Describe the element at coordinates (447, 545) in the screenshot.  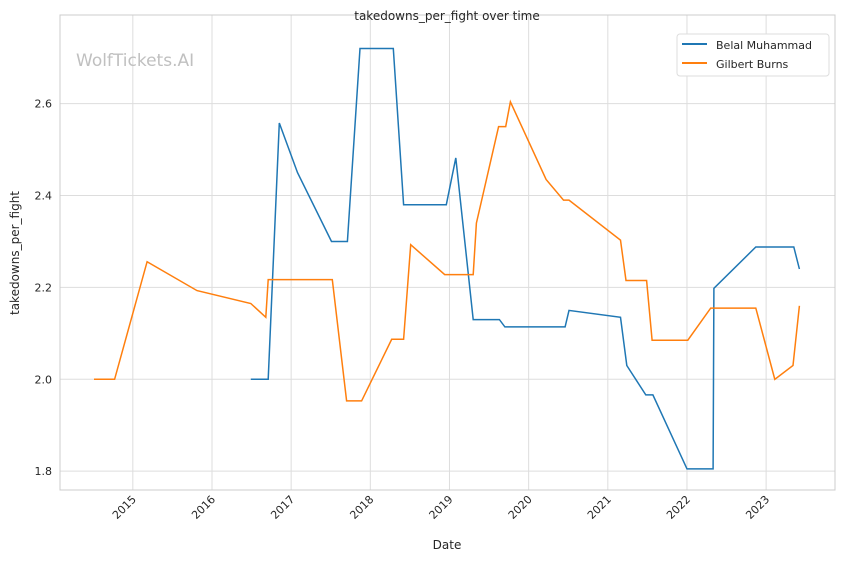
I see `x-axis-label: Date` at that location.